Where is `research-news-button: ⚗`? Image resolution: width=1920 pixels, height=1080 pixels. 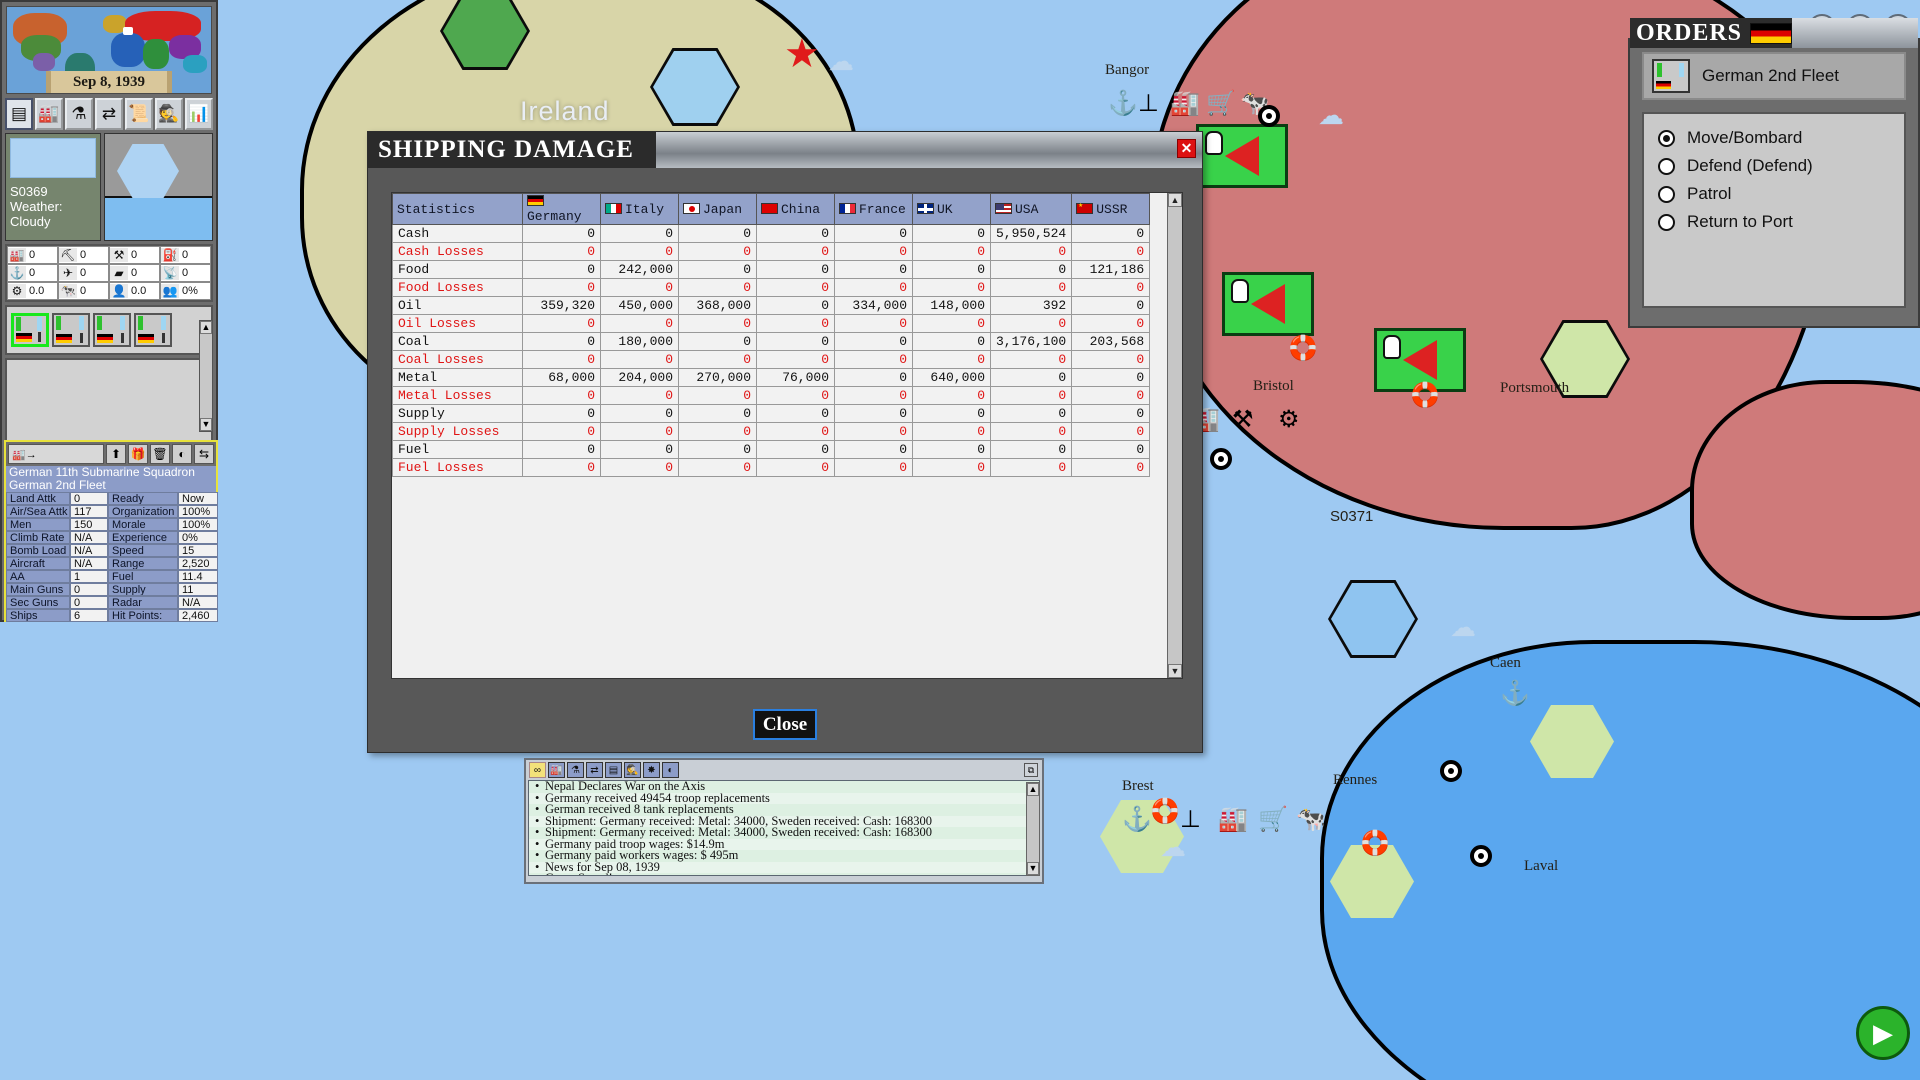 research-news-button: ⚗ is located at coordinates (575, 770).